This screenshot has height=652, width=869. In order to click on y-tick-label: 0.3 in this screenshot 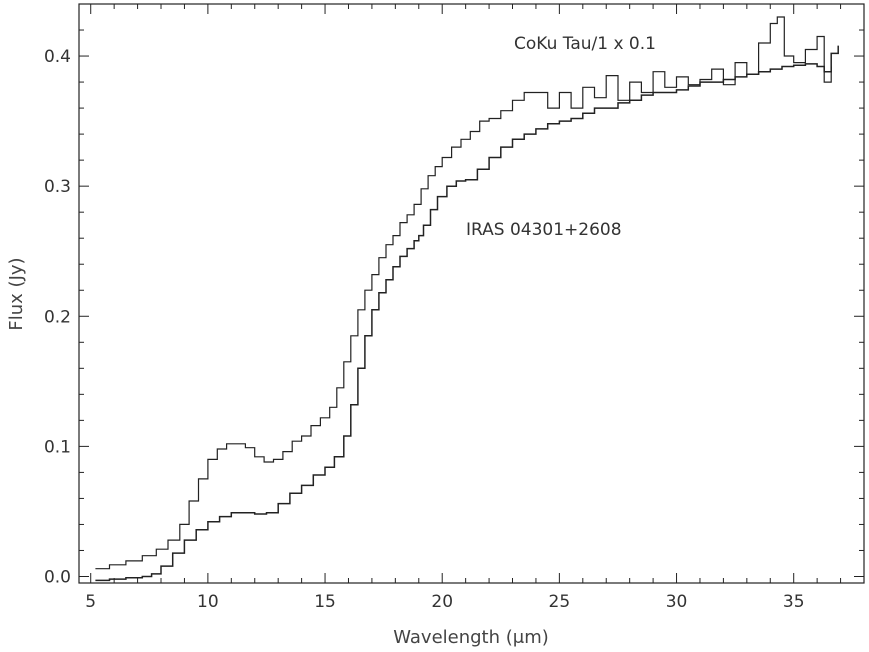, I will do `click(57, 187)`.